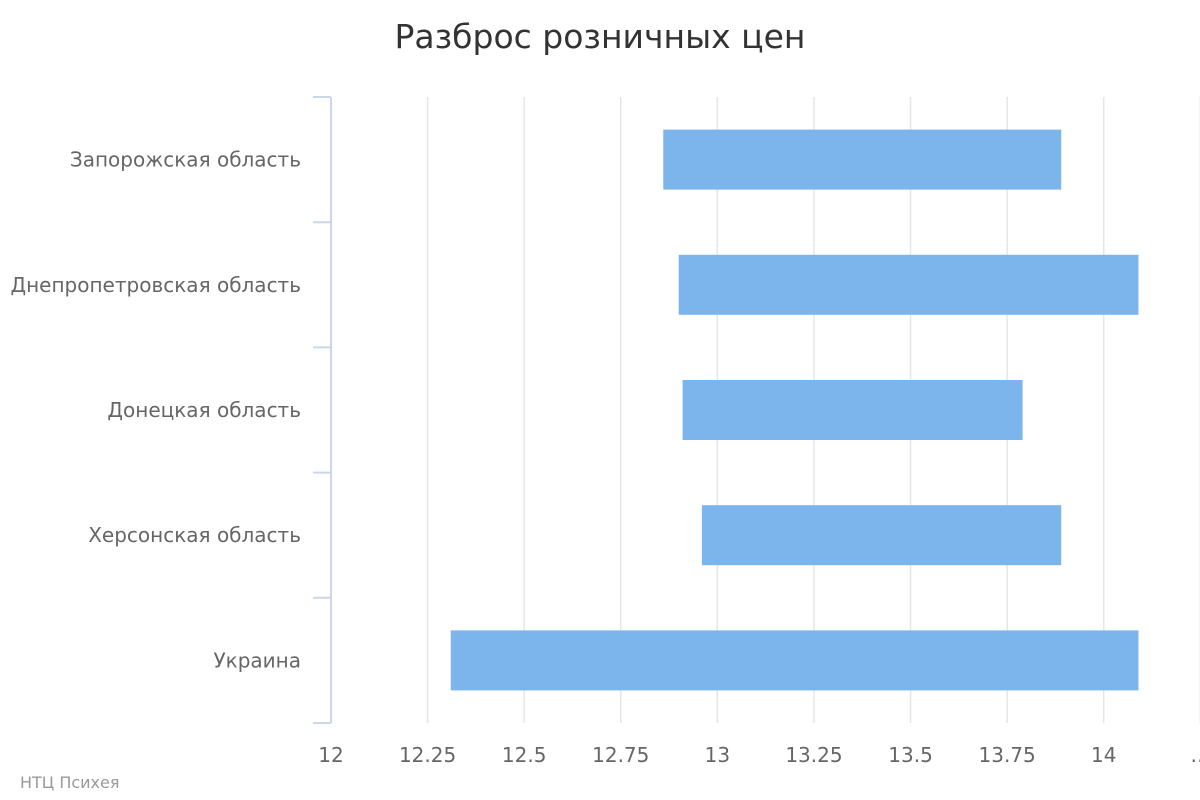  What do you see at coordinates (322, 410) in the screenshot?
I see `category-axis` at bounding box center [322, 410].